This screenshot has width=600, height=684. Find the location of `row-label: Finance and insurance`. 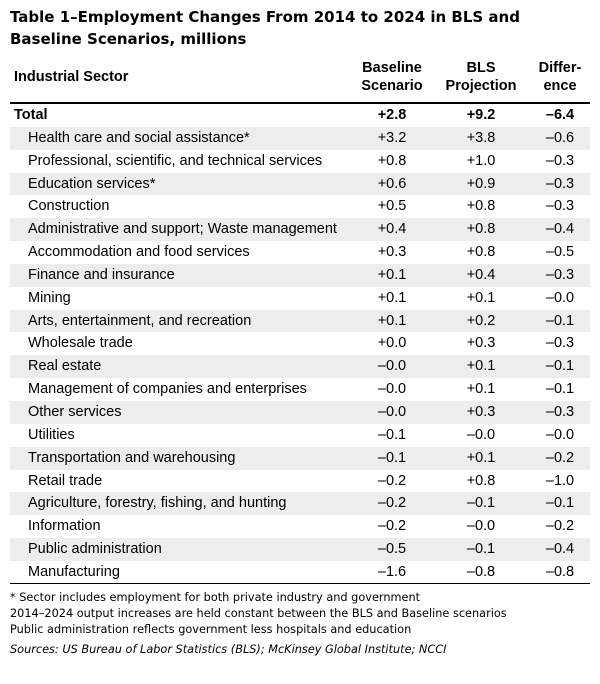

row-label: Finance and insurance is located at coordinates (101, 274).